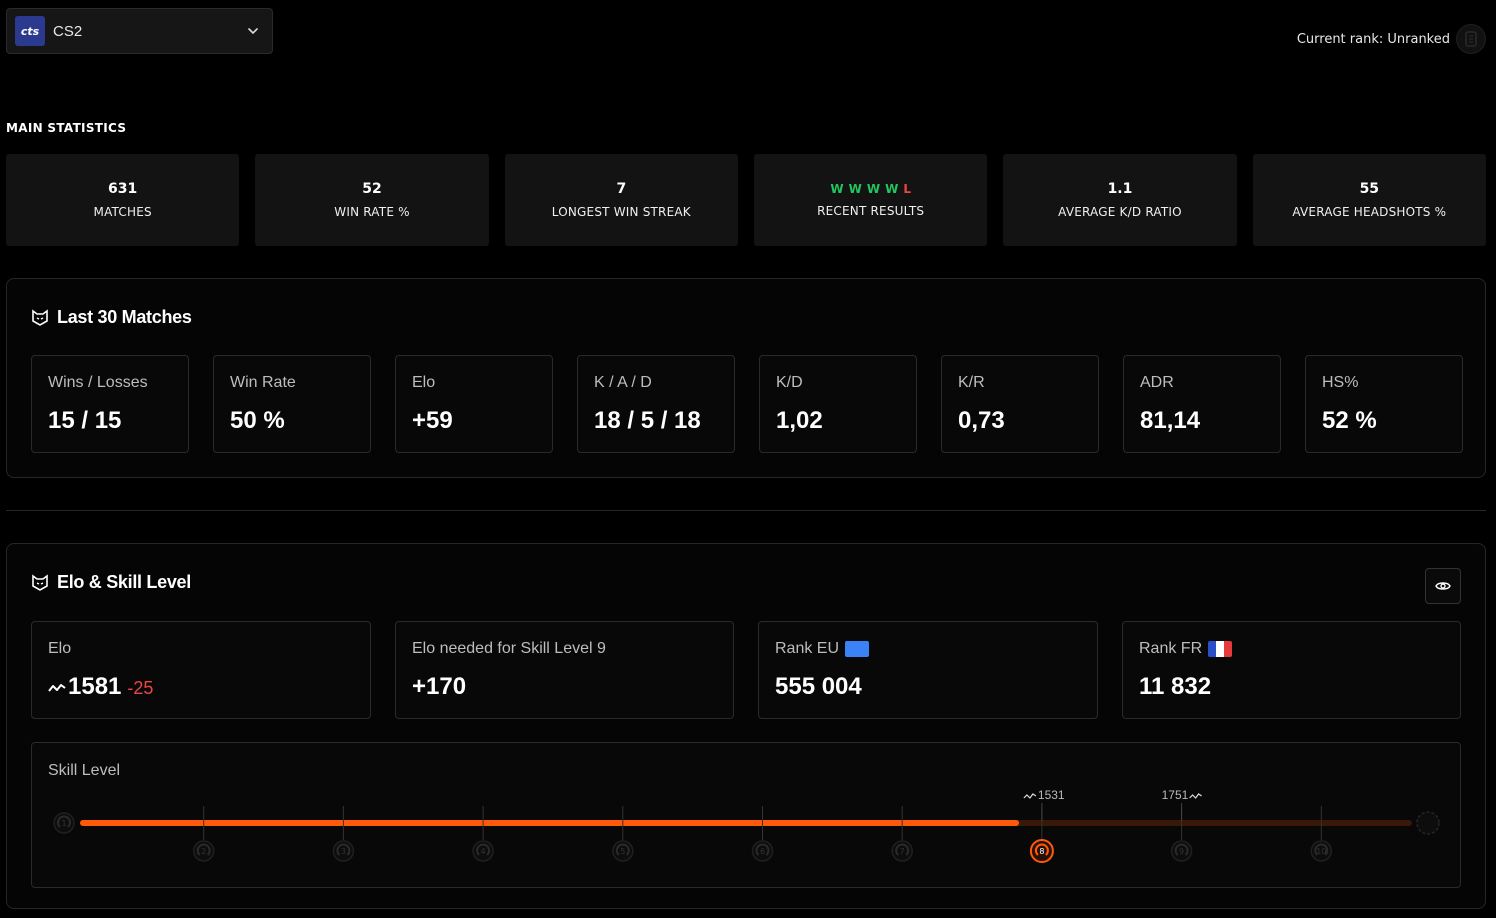 Image resolution: width=1496 pixels, height=918 pixels. I want to click on card-label: Rank EU, so click(807, 648).